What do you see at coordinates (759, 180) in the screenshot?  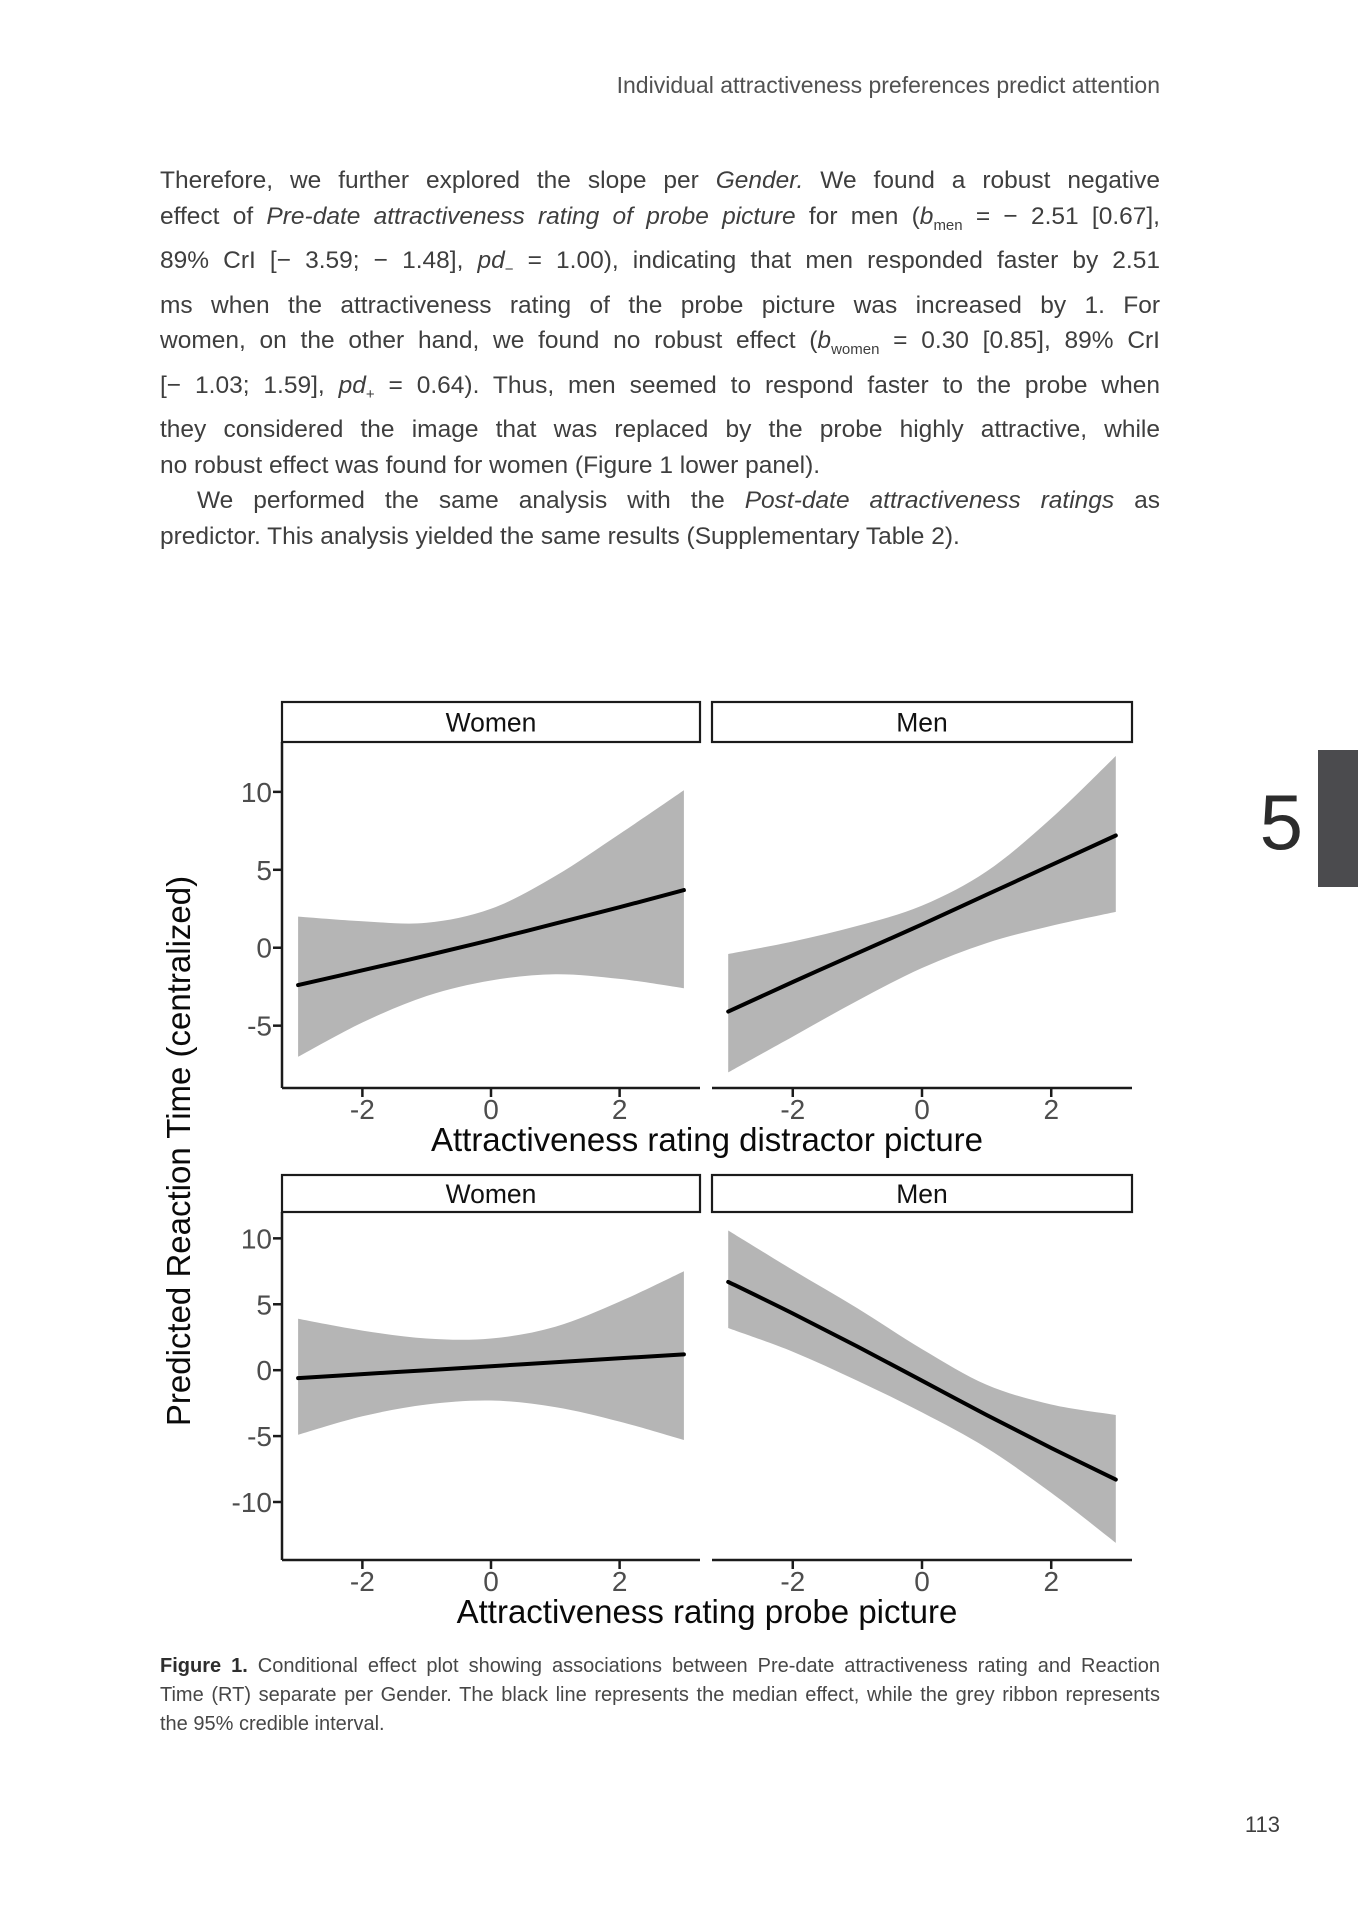 I see `text-segment: Gender.` at bounding box center [759, 180].